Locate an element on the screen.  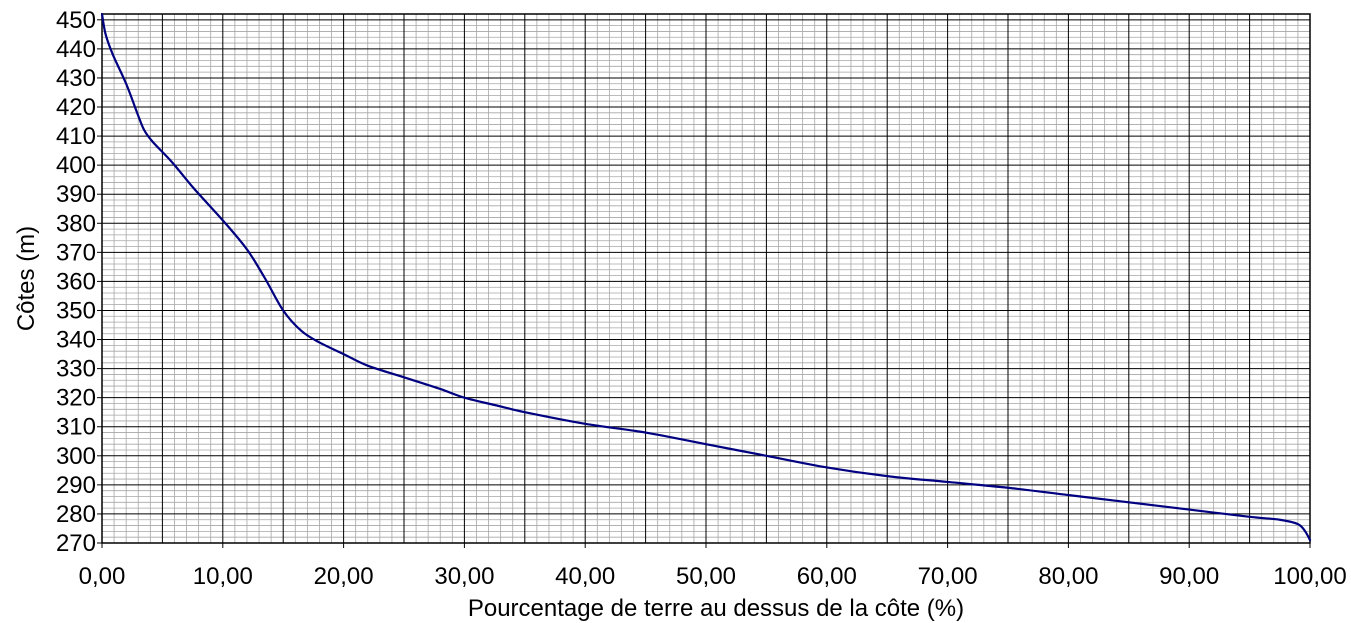
y-tick-label: 300 is located at coordinates (76, 456).